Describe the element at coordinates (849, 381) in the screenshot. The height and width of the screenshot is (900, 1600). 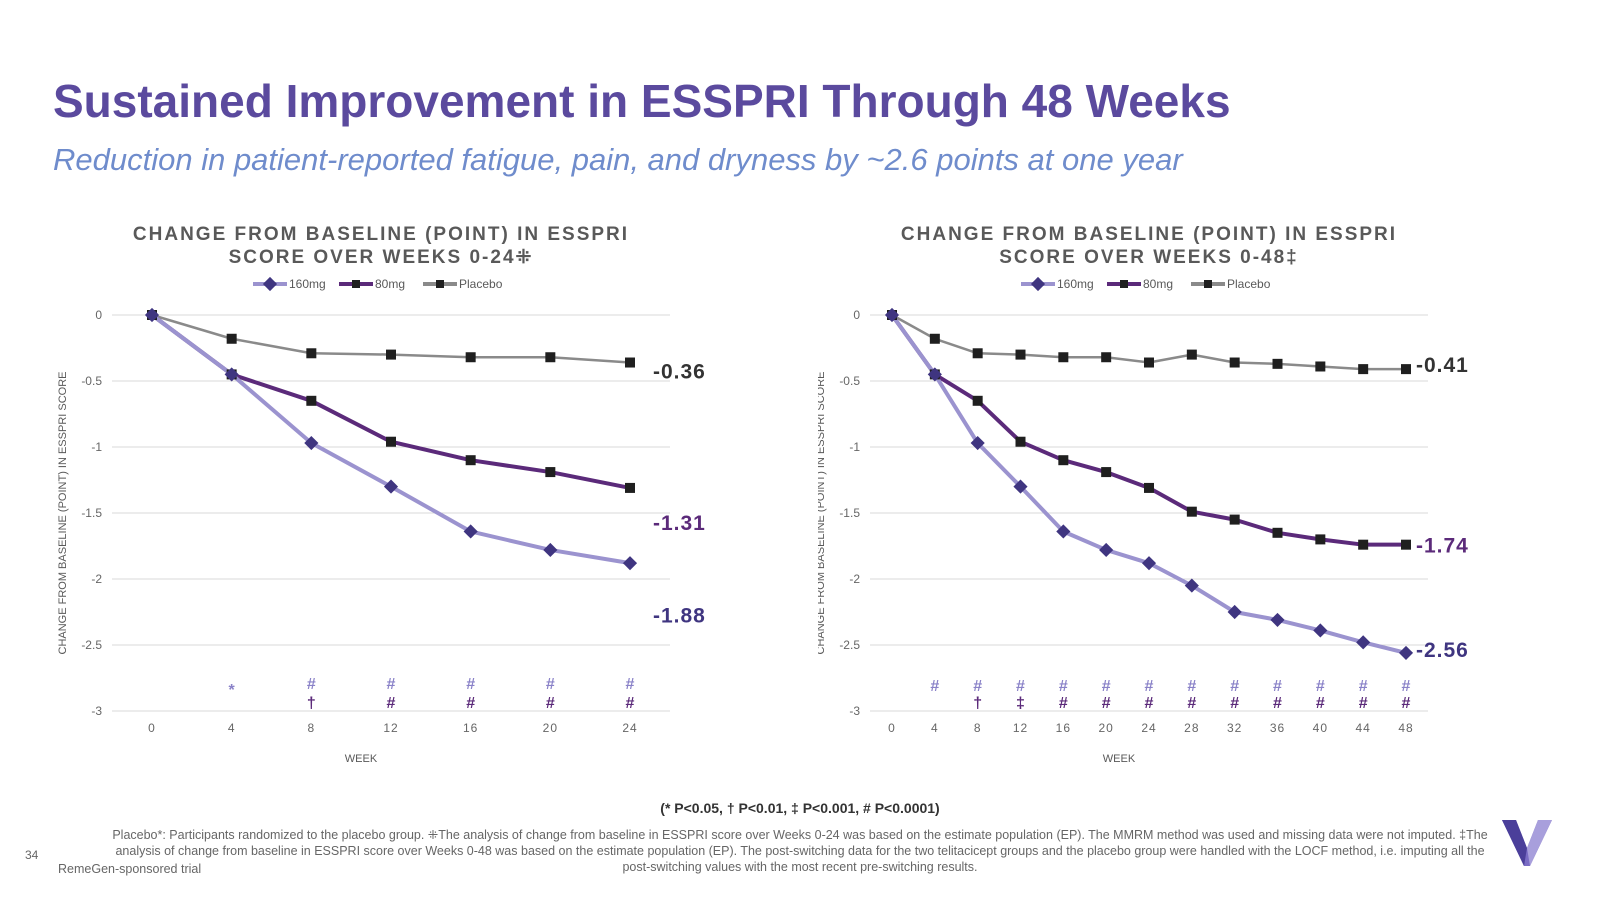
I see `y-tick-label: -0.5` at that location.